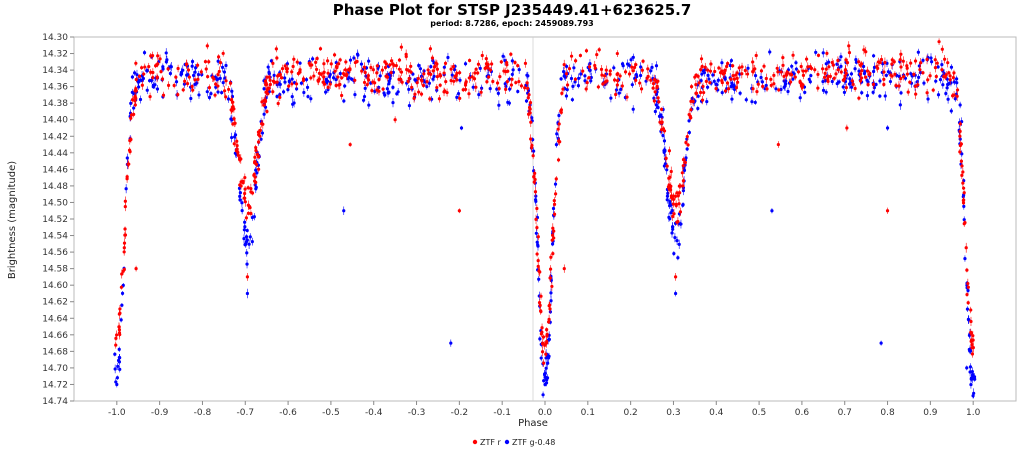 This screenshot has height=449, width=1024. I want to click on x-tick-label: 0.6, so click(802, 413).